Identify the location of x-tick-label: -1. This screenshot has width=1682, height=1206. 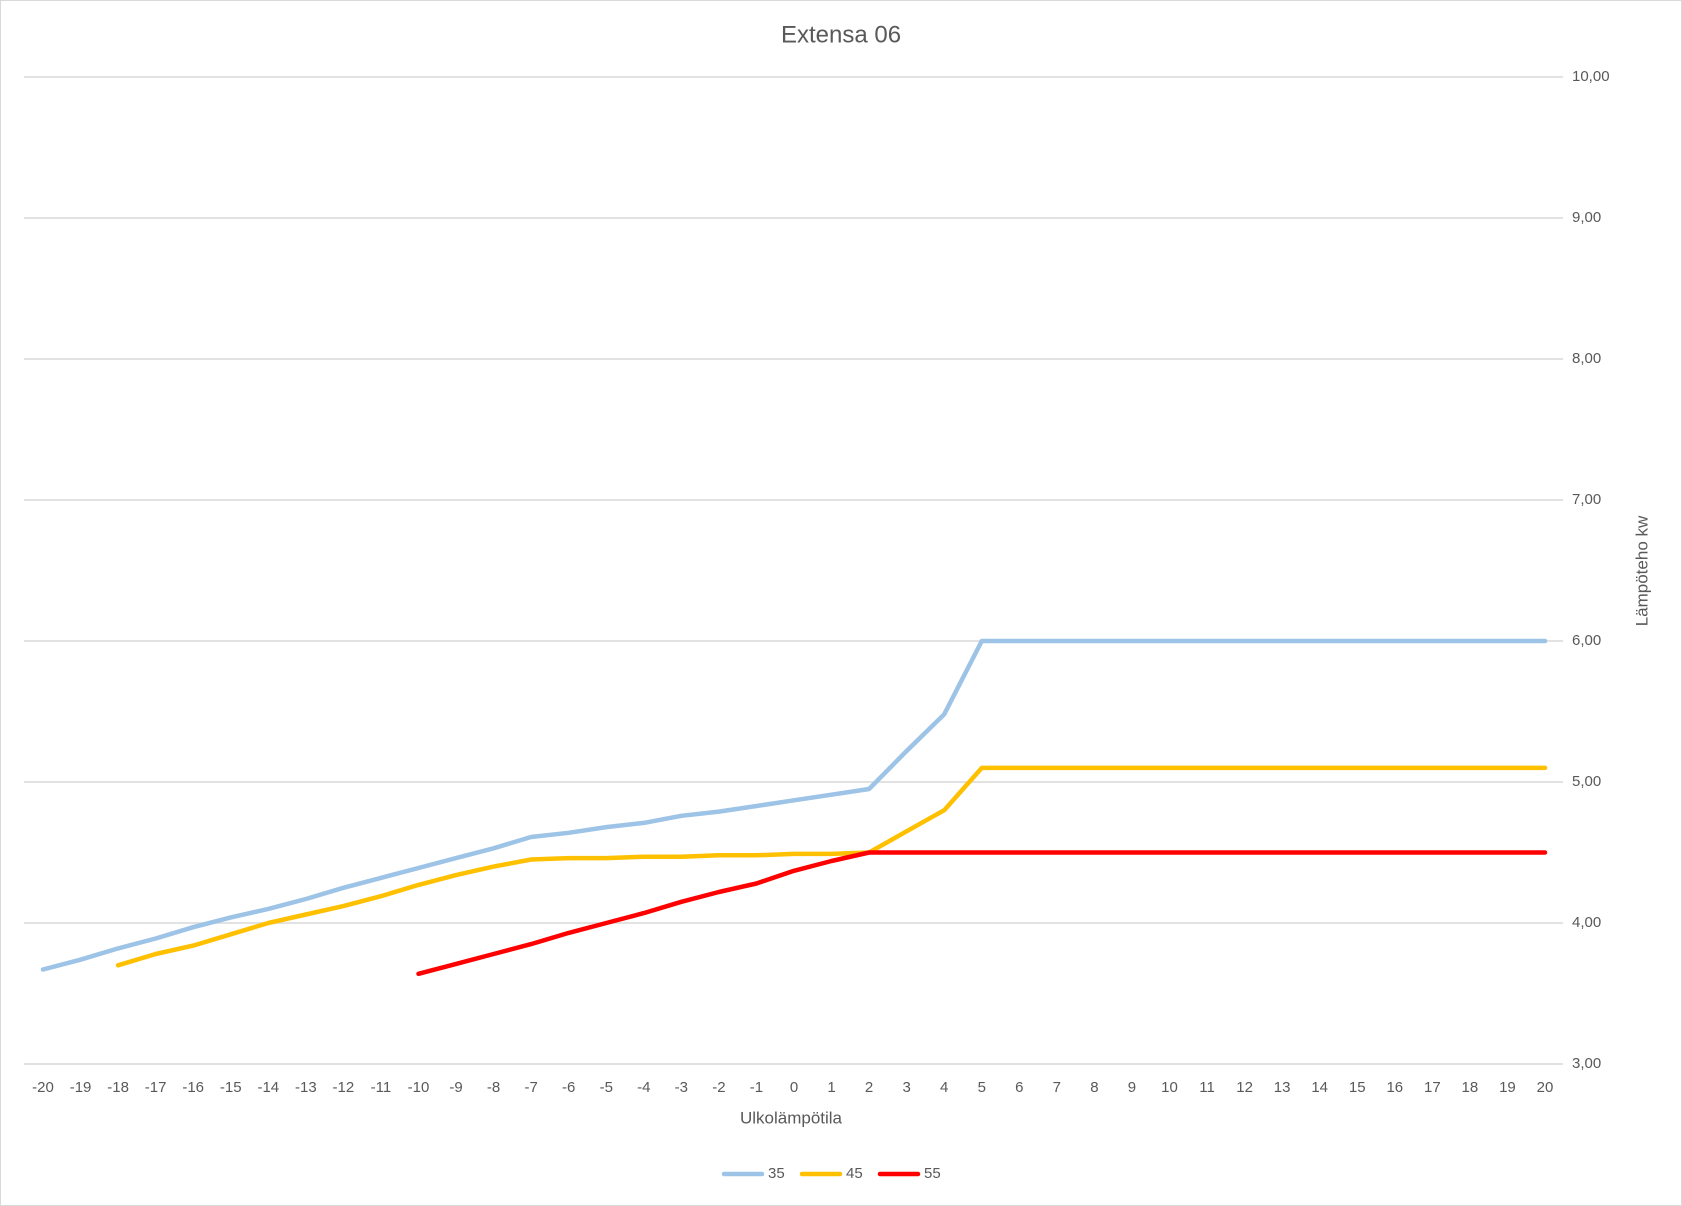
(756, 1087).